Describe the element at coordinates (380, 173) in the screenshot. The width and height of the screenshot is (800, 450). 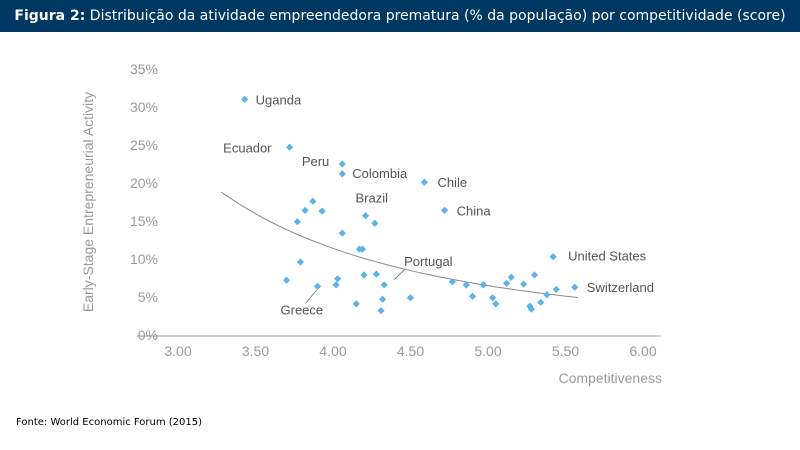
I see `point-label: Colombia` at that location.